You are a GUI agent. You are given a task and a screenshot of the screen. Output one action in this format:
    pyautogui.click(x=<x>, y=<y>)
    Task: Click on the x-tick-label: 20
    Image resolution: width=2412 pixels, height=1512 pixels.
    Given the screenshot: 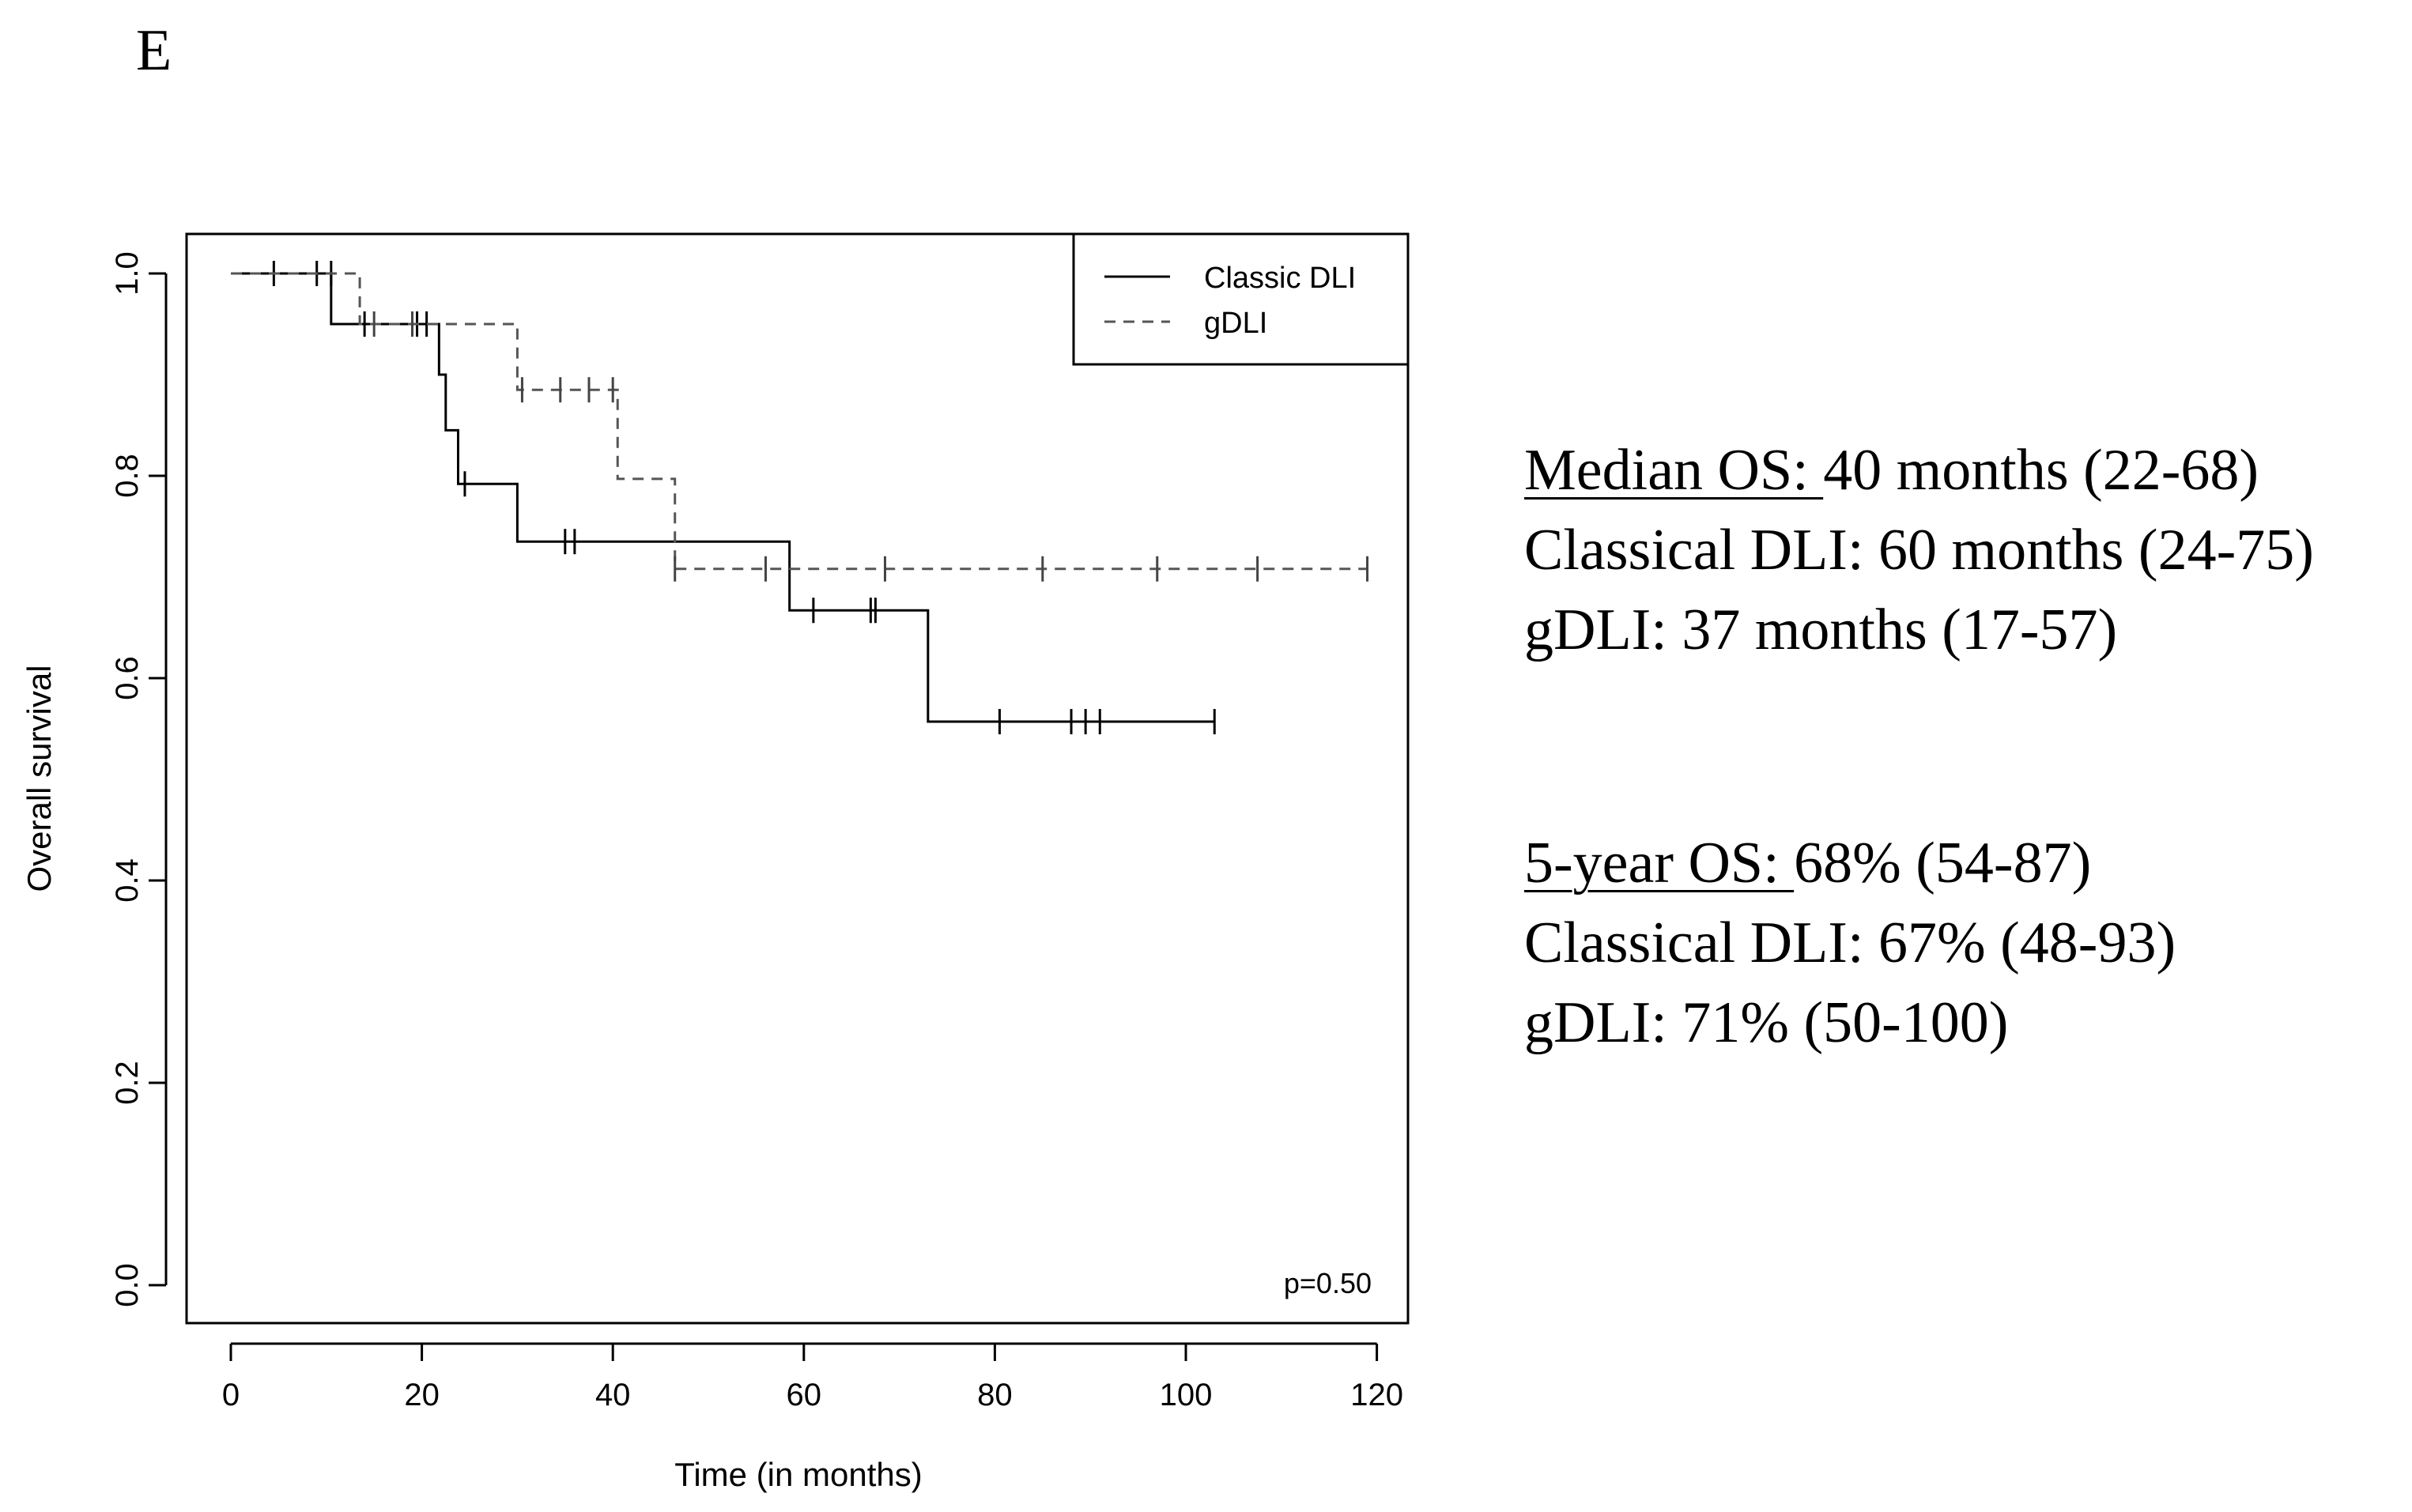 What is the action you would take?
    pyautogui.click(x=422, y=1395)
    